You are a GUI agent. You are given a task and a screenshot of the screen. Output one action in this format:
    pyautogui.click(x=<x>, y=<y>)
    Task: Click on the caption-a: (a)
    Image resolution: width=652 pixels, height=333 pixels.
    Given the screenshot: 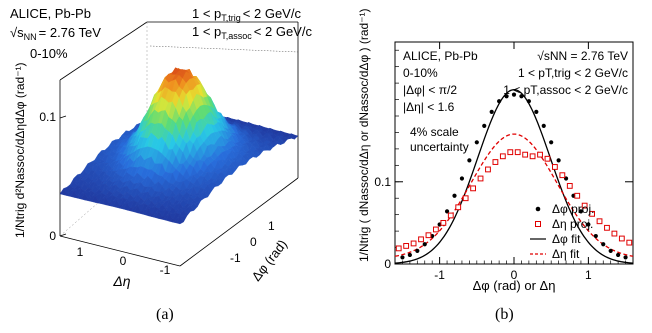 What is the action you would take?
    pyautogui.click(x=165, y=314)
    